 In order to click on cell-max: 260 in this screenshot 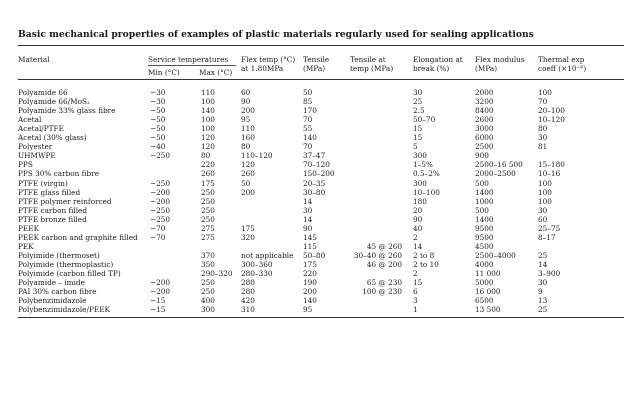, I will do `click(208, 174)`.